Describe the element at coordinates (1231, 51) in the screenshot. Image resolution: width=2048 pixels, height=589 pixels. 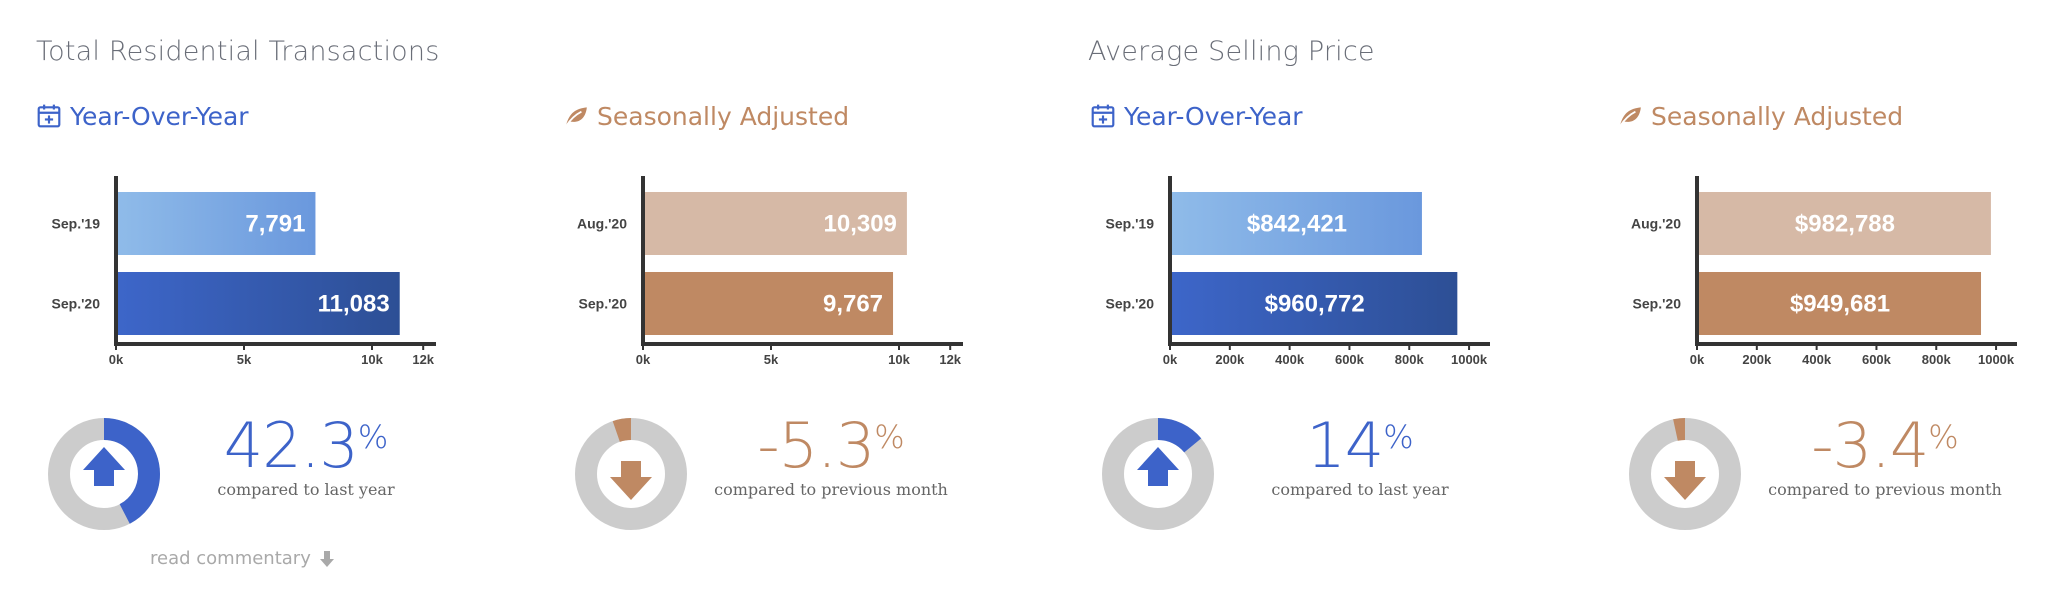
I see `section-title-price: Average Selling Price` at that location.